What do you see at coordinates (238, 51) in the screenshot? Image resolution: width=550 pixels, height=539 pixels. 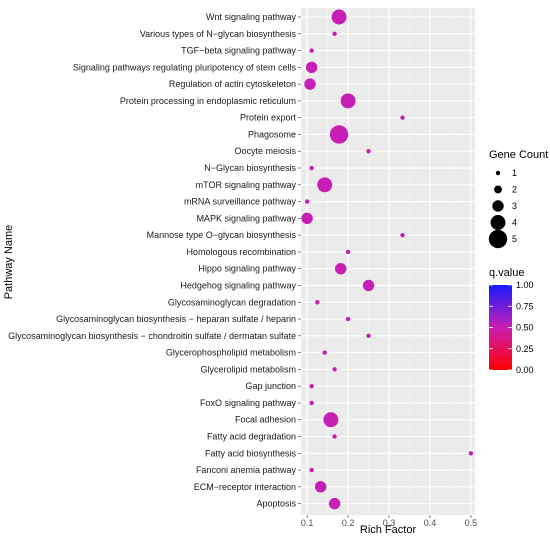 I see `y-tick-label: TGF−beta signaling pathway` at bounding box center [238, 51].